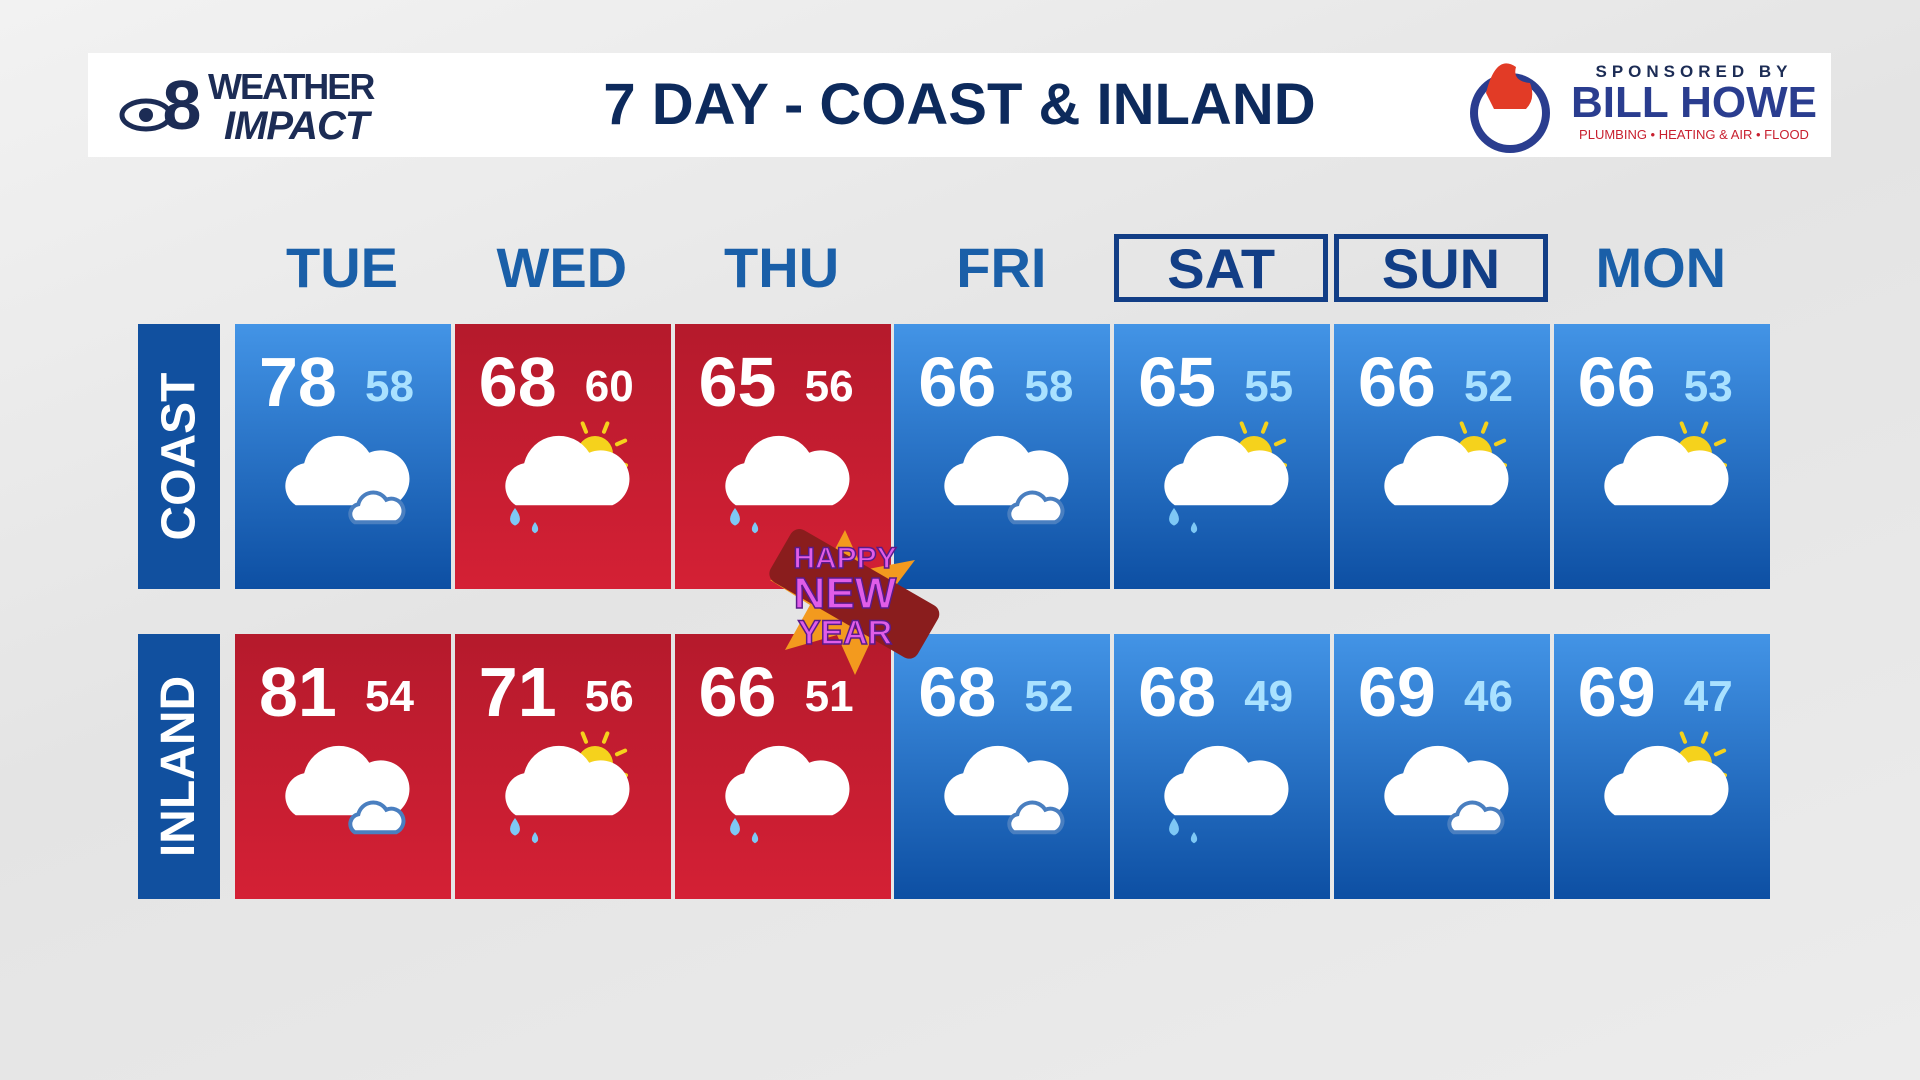 Image resolution: width=1920 pixels, height=1080 pixels. What do you see at coordinates (1661, 267) in the screenshot?
I see `day-header: MON` at bounding box center [1661, 267].